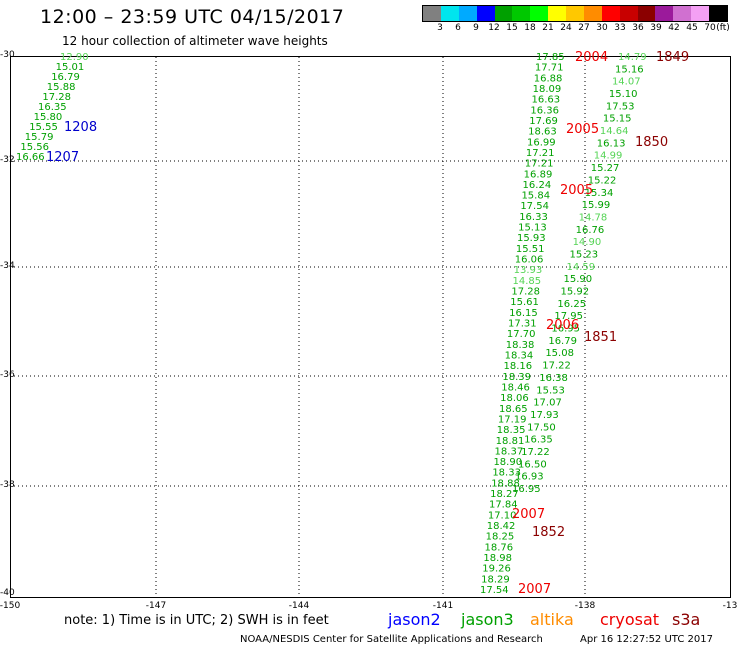 This screenshot has height=650, width=740. Describe the element at coordinates (496, 569) in the screenshot. I see `wave-height-value: 19.26` at that location.